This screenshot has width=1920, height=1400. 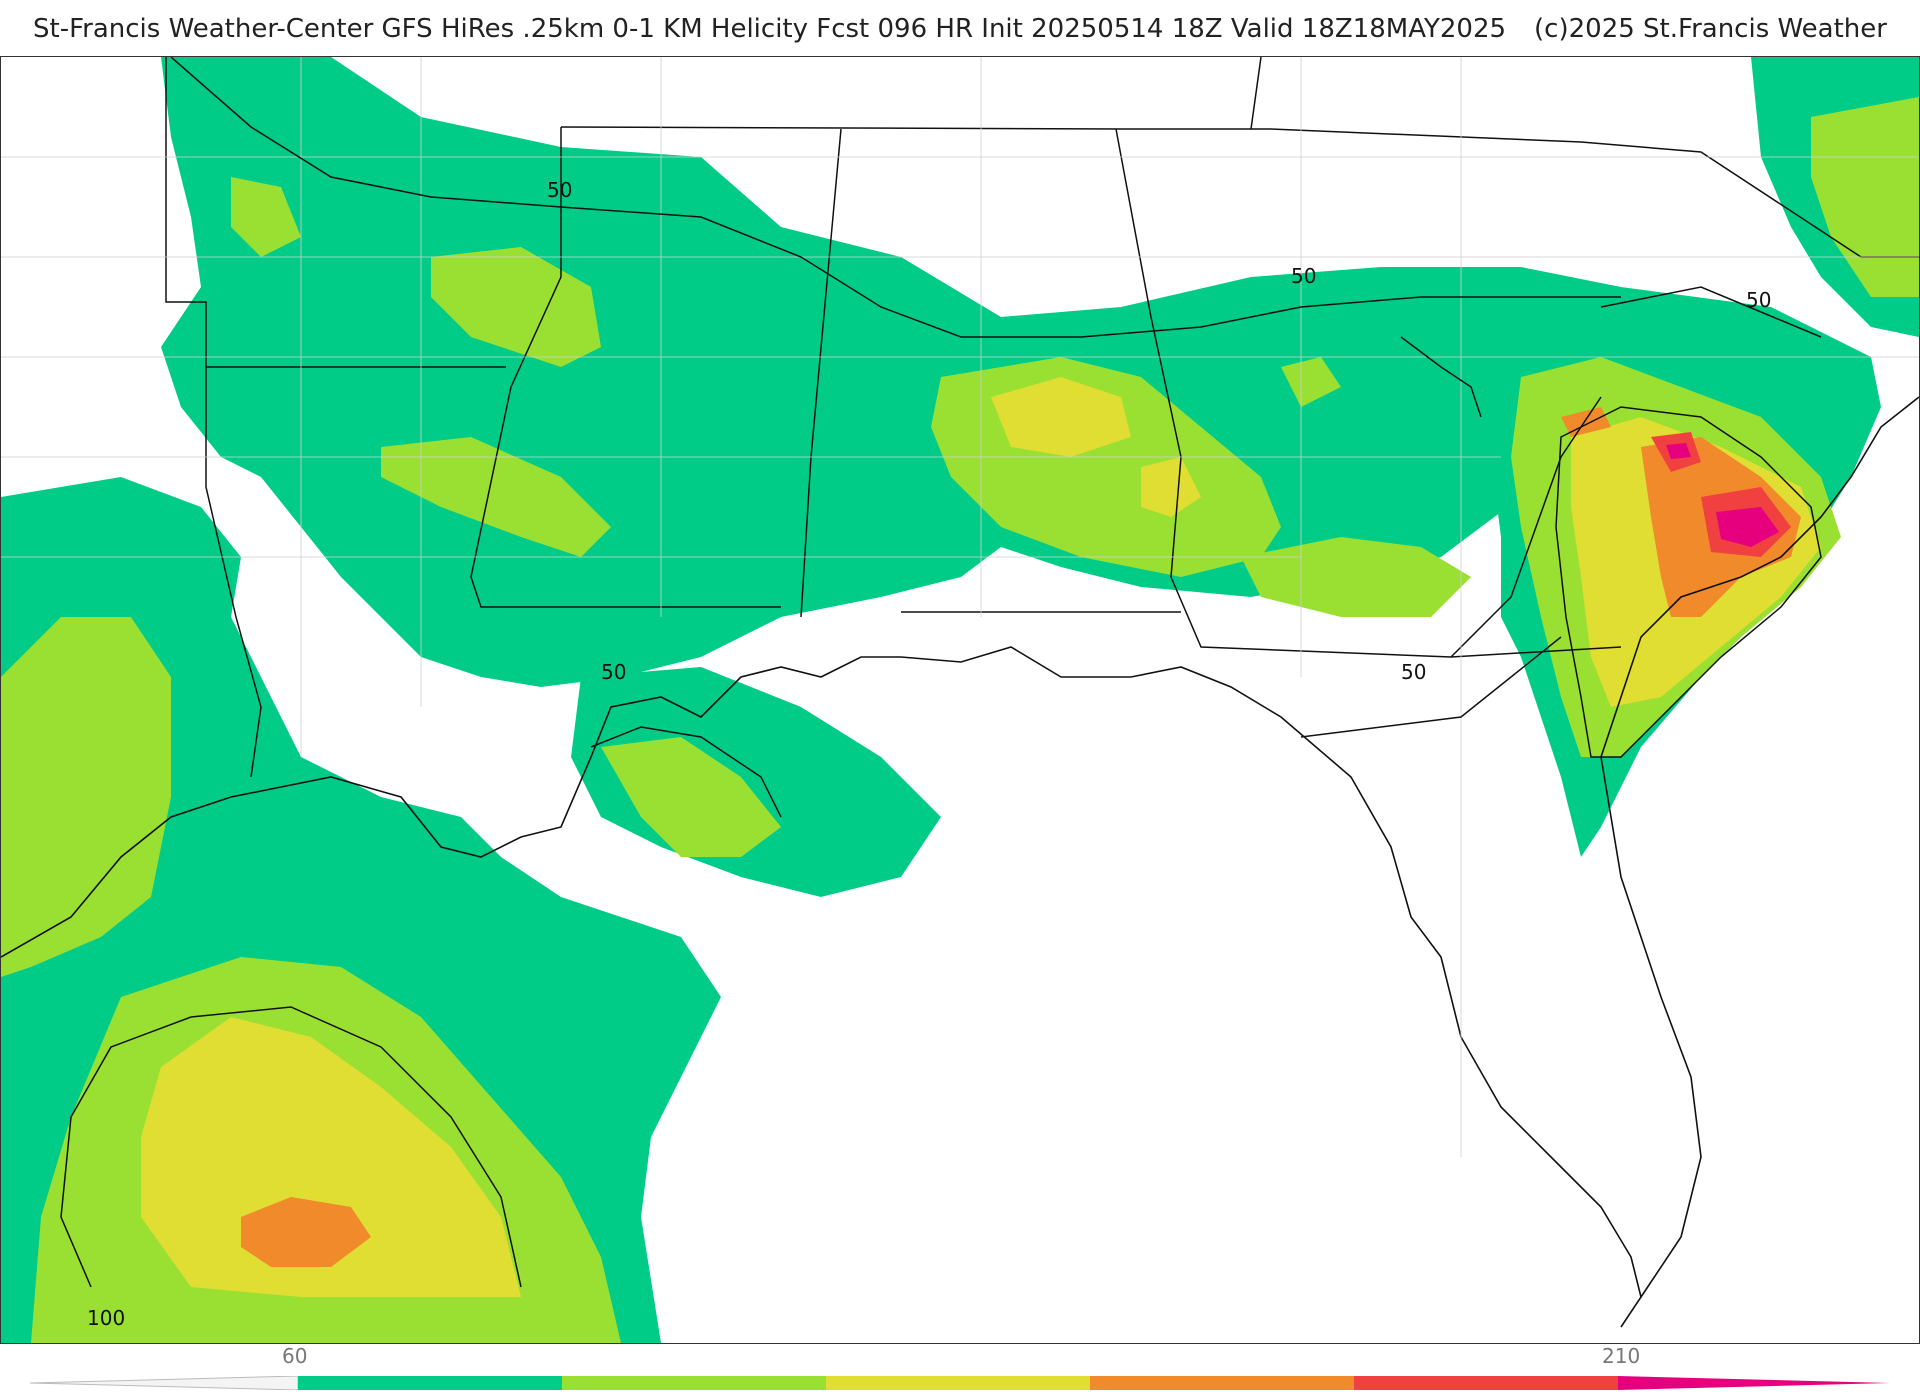 I want to click on lightgreen-mississippi, so click(x=496, y=497).